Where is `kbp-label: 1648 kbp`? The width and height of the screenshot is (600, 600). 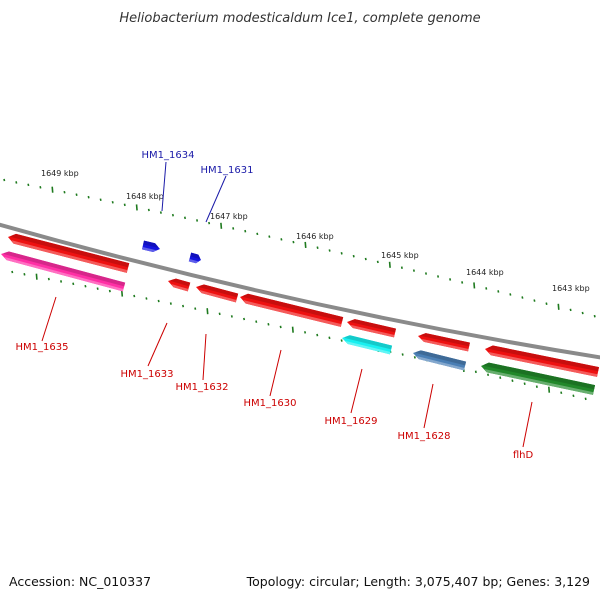 kbp-label: 1648 kbp is located at coordinates (145, 196).